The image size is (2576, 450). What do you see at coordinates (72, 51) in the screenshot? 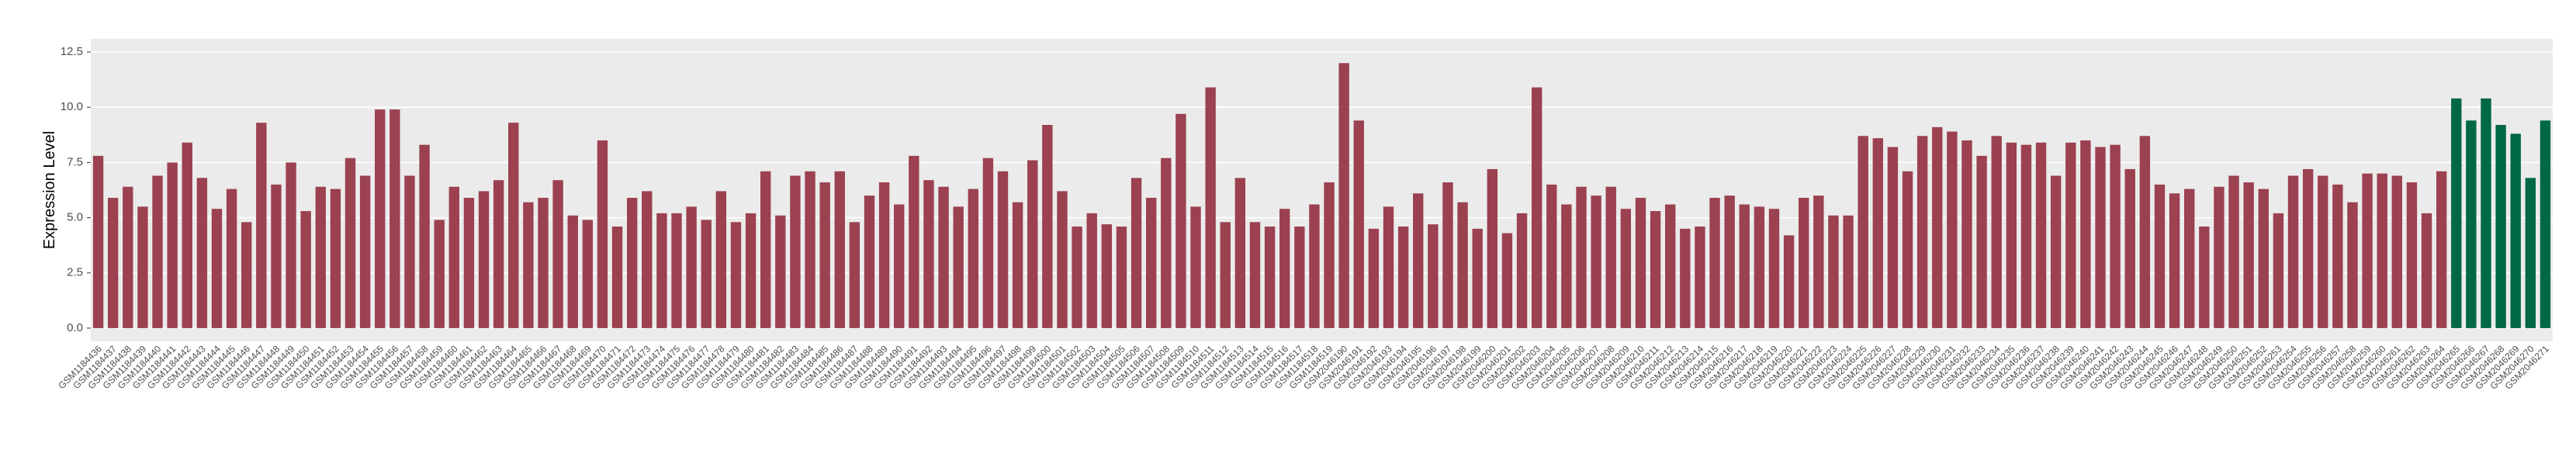
I see `y-tick-label: 12.5` at bounding box center [72, 51].